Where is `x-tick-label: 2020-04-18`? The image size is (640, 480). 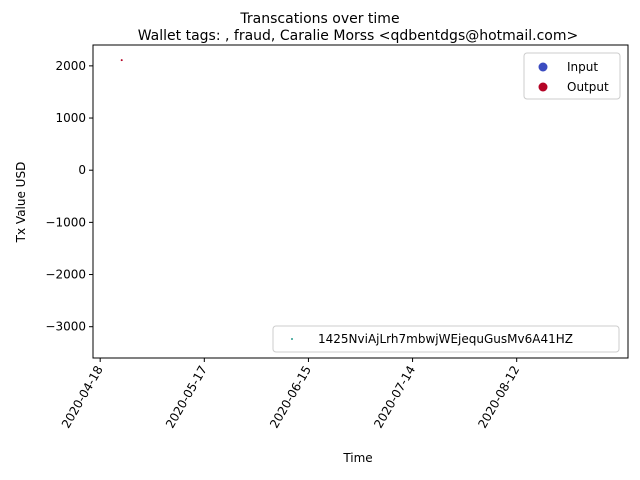 x-tick-label: 2020-04-18 is located at coordinates (82, 396).